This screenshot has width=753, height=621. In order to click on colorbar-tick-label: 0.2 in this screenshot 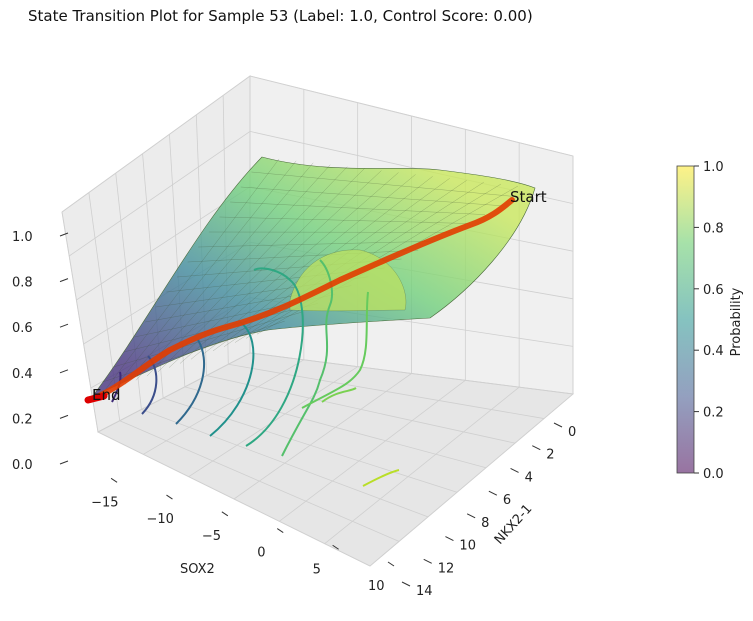, I will do `click(713, 413)`.